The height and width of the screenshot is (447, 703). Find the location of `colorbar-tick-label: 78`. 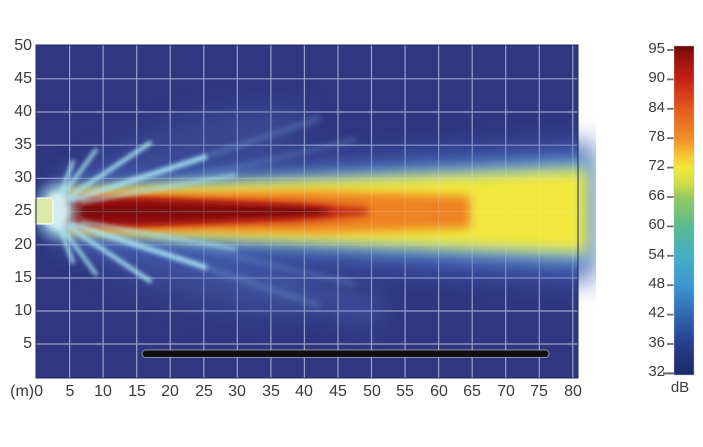

colorbar-tick-label: 78 is located at coordinates (656, 136).